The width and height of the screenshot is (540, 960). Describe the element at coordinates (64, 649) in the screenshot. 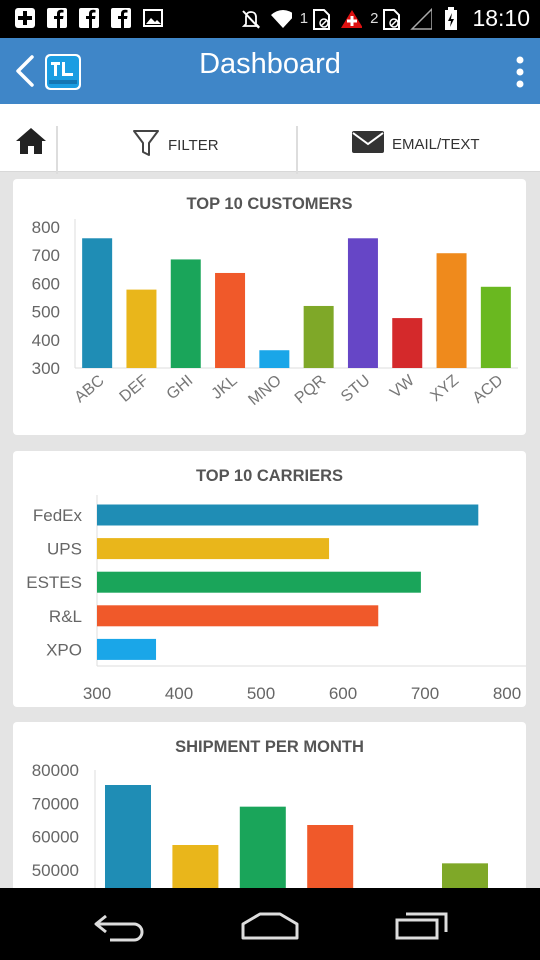

I see `y-tick-label: XPO` at that location.